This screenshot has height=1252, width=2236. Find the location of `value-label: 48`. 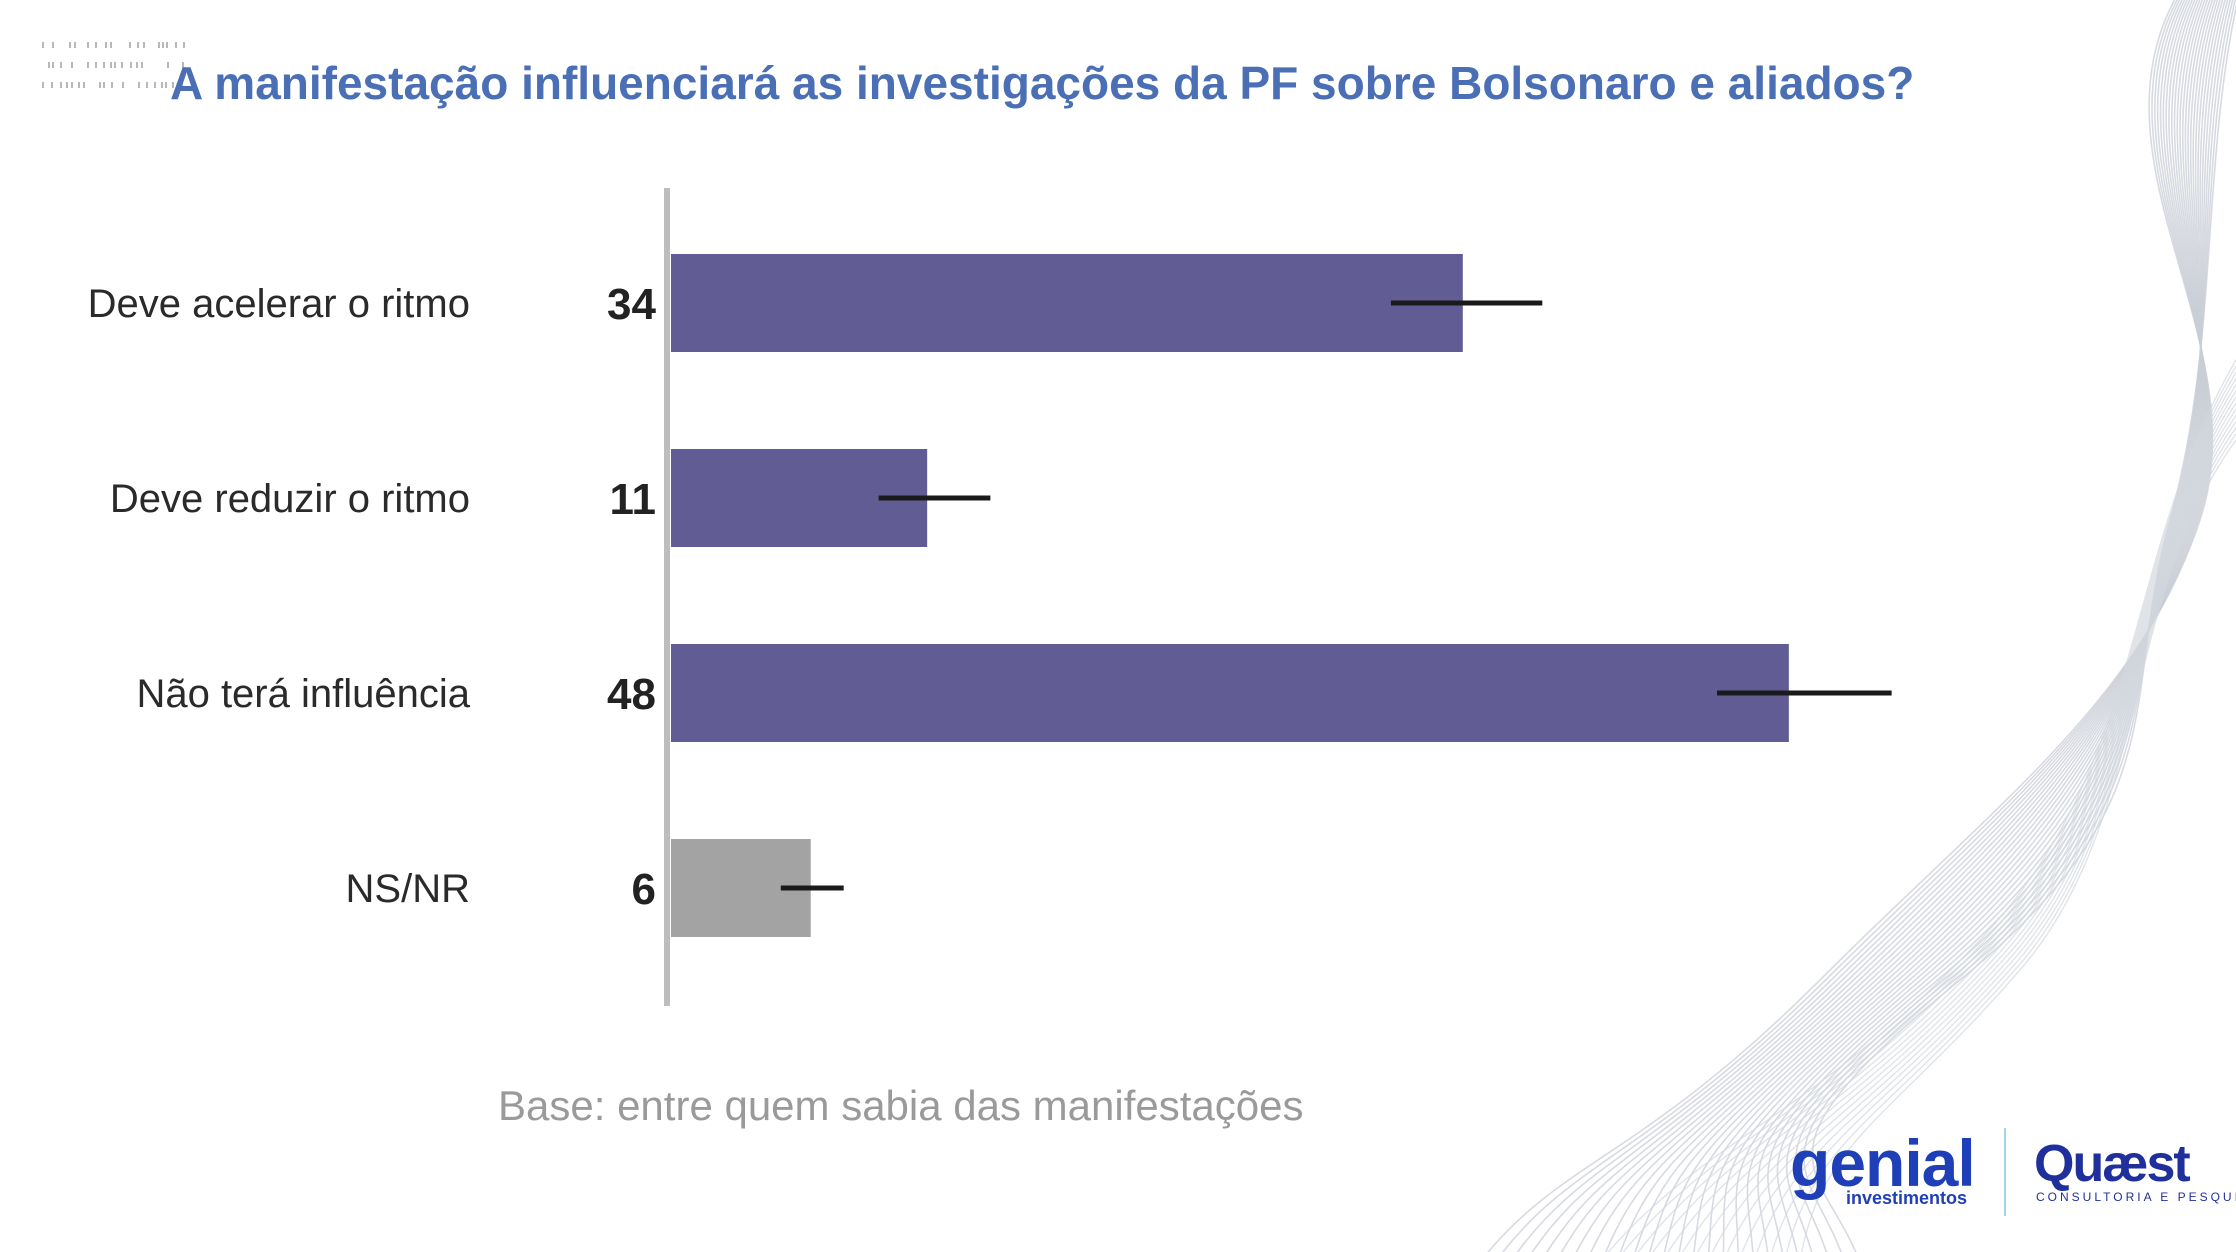

value-label: 48 is located at coordinates (631, 694).